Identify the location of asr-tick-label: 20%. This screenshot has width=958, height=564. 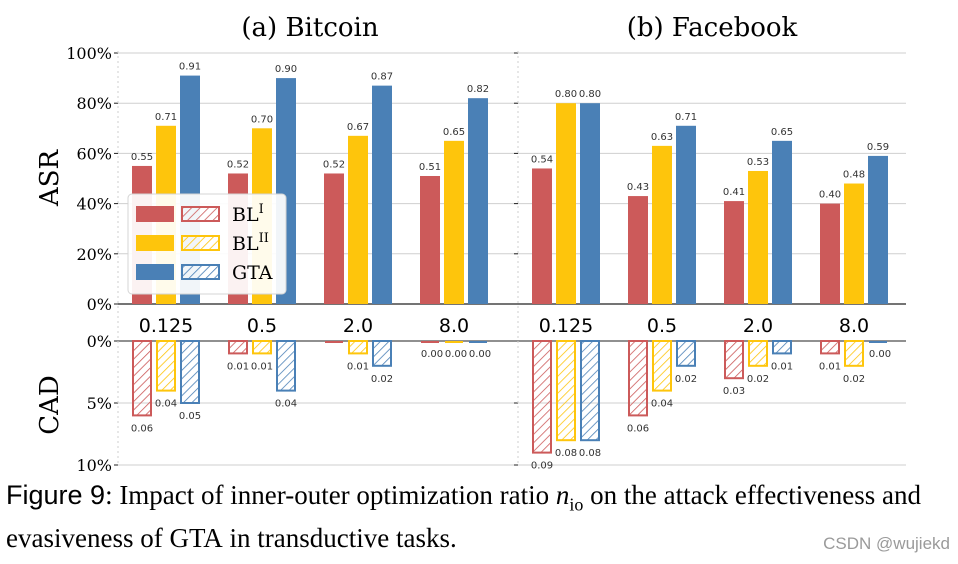
(94, 254).